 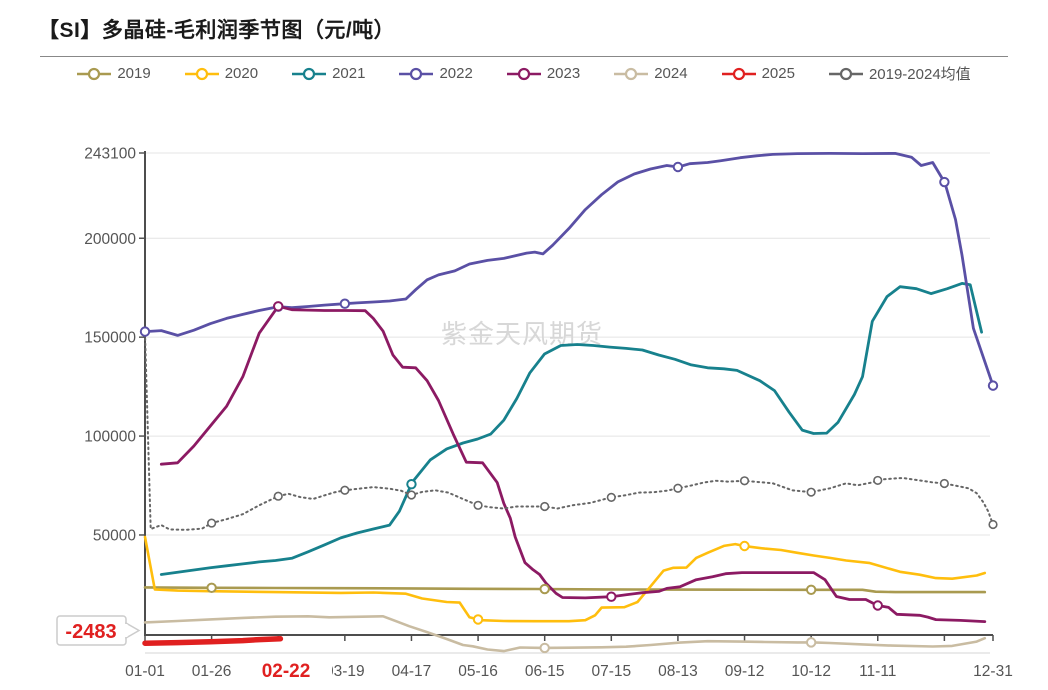 What do you see at coordinates (110, 338) in the screenshot?
I see `svg-text: 150000` at bounding box center [110, 338].